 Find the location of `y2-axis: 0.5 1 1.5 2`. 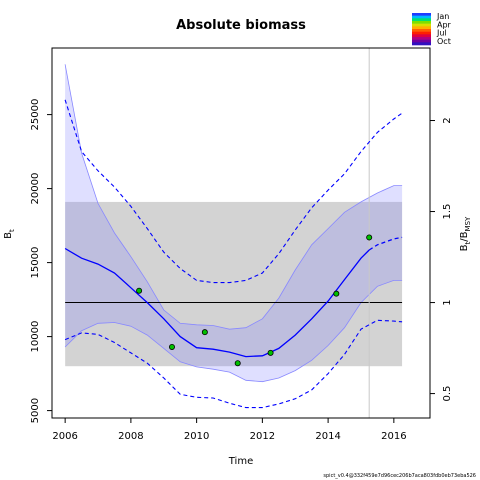

y2-axis: 0.5 1 1.5 2 is located at coordinates (441, 259).